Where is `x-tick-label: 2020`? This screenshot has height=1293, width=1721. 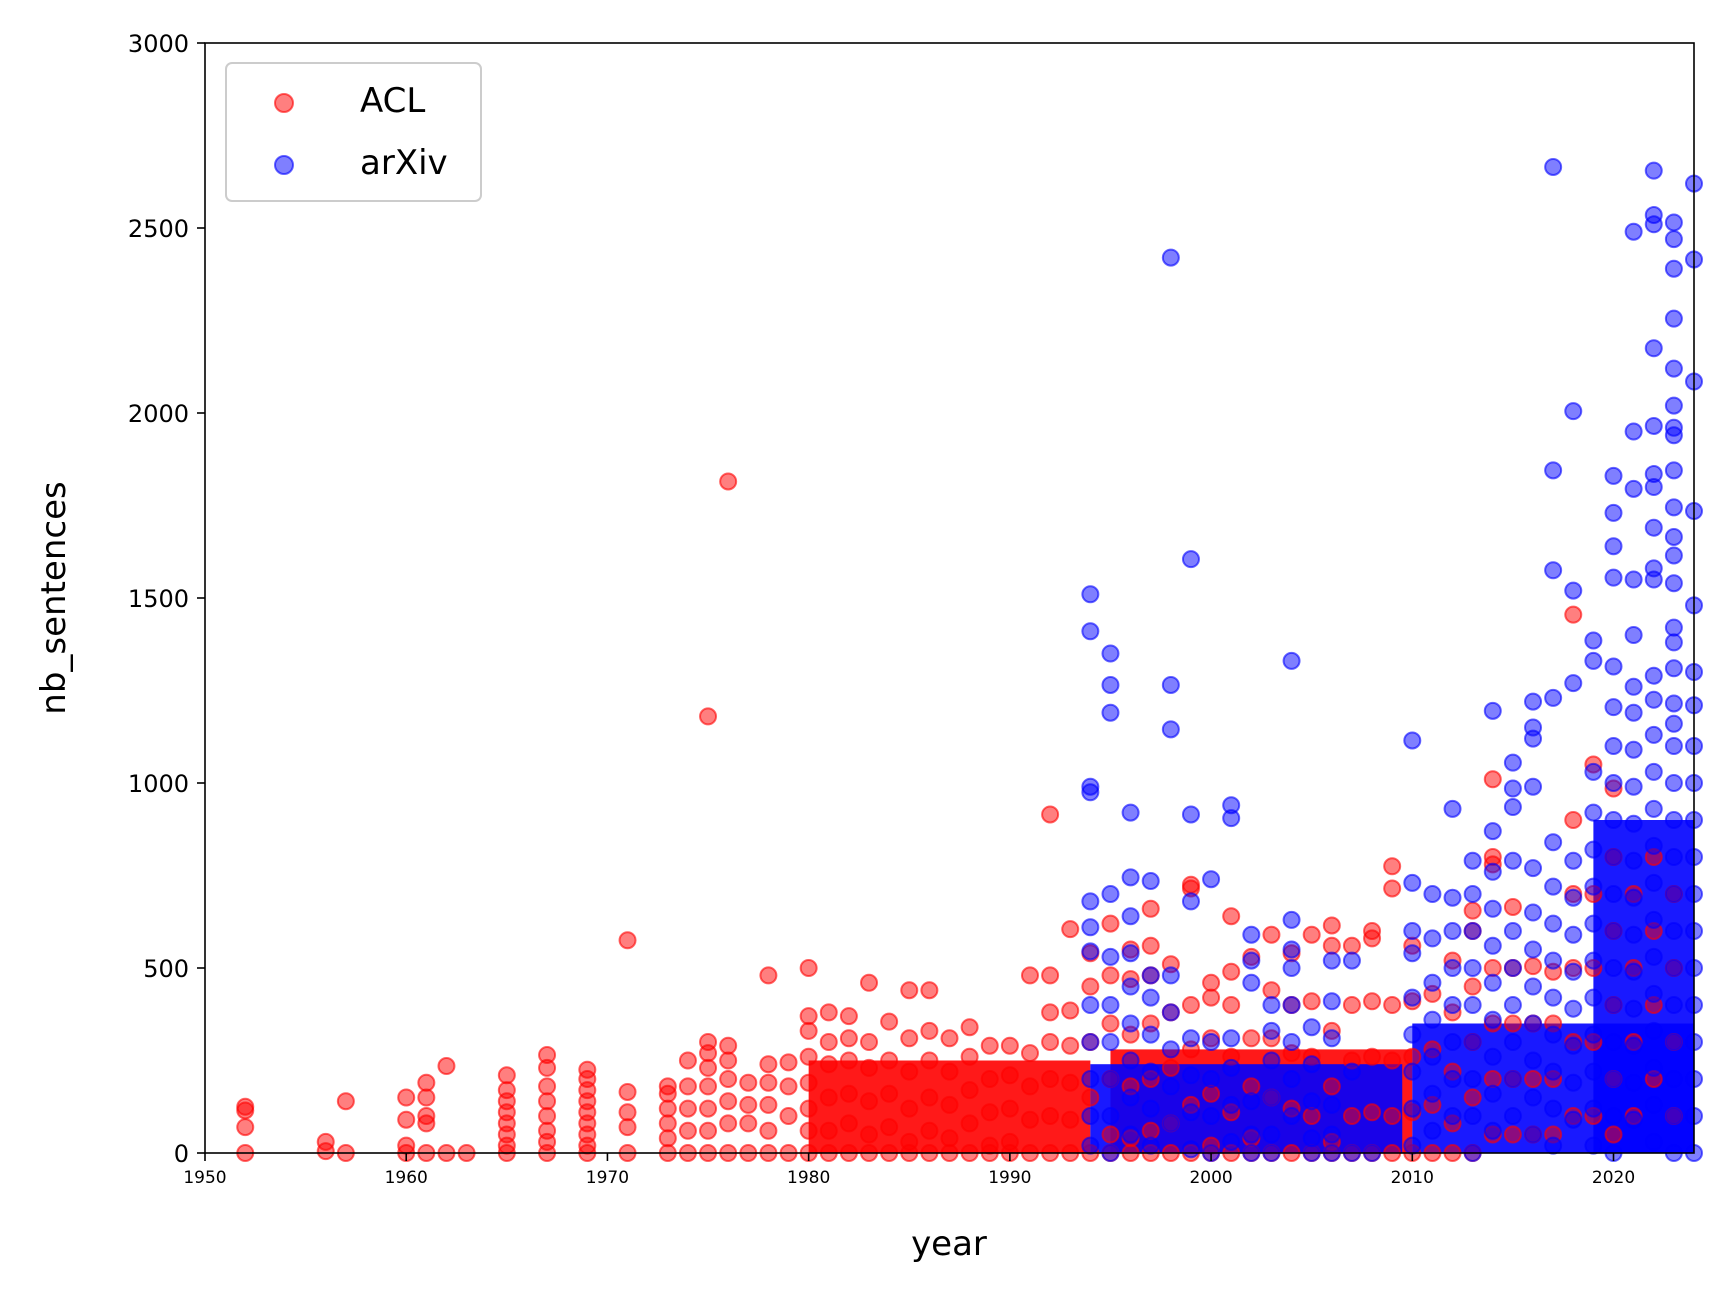 x-tick-label: 2020 is located at coordinates (1613, 1178).